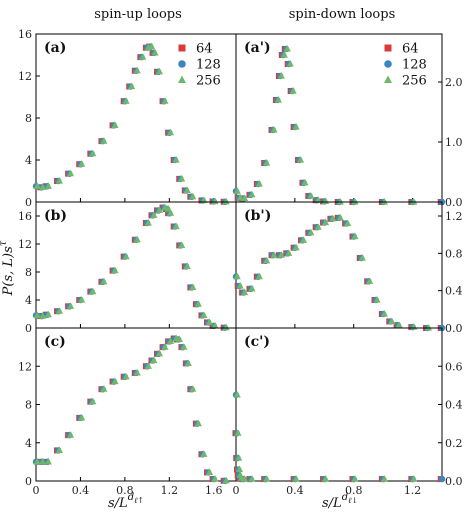 This screenshot has width=474, height=515. What do you see at coordinates (127, 268) in the screenshot?
I see `panel-b: 0 4 8 12 16 (b)` at bounding box center [127, 268].